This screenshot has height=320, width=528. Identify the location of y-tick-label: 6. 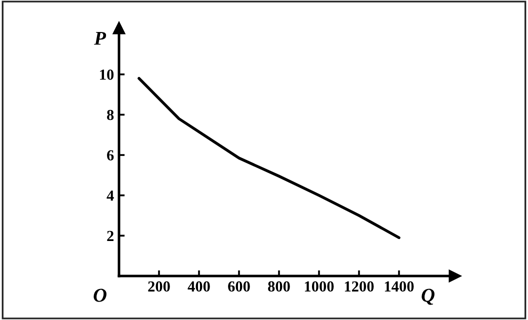
(110, 155).